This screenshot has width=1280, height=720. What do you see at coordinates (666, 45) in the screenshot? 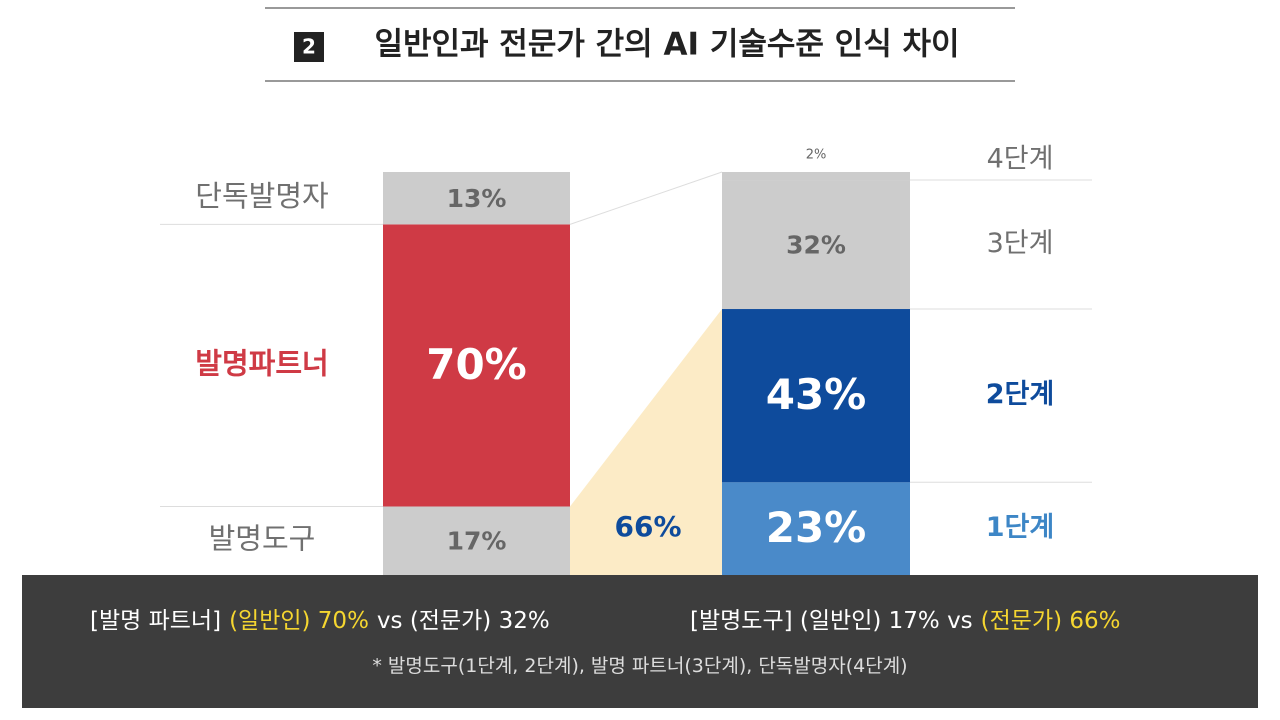
I see `chart-title: 일반인과 전문가 간의 AI 기술수준 인식 차이` at bounding box center [666, 45].